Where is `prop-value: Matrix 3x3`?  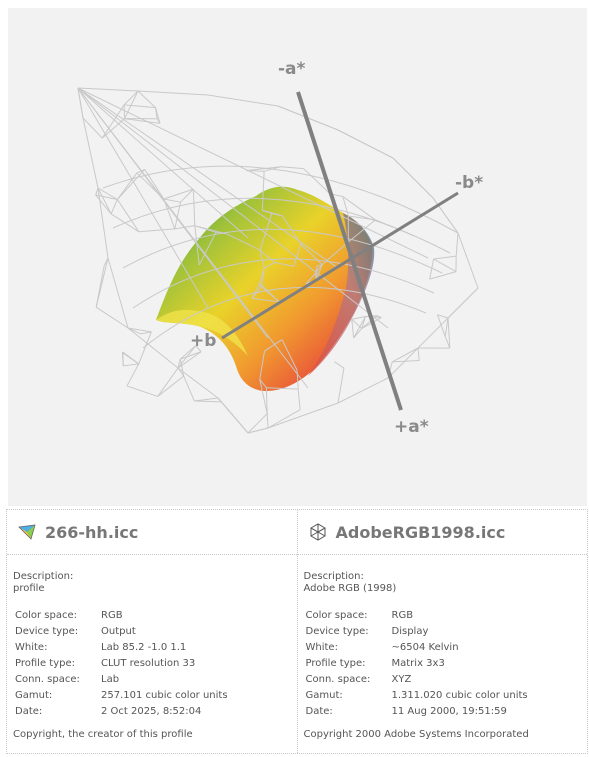
prop-value: Matrix 3x3 is located at coordinates (418, 663).